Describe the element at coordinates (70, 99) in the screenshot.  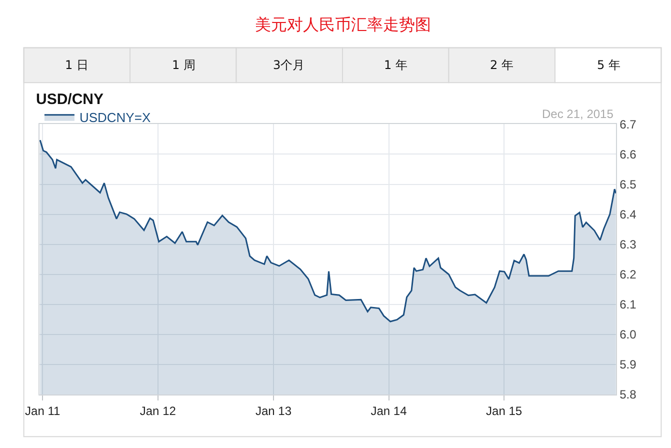
I see `chart-subtitle: USD/CNY` at that location.